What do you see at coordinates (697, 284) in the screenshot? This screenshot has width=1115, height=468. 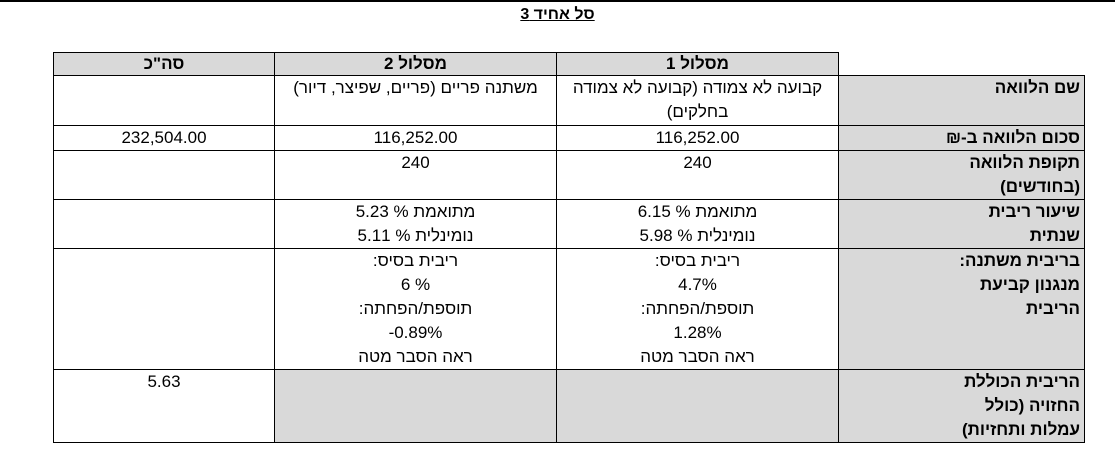 I see `track1-base-rate: 4.7%` at bounding box center [697, 284].